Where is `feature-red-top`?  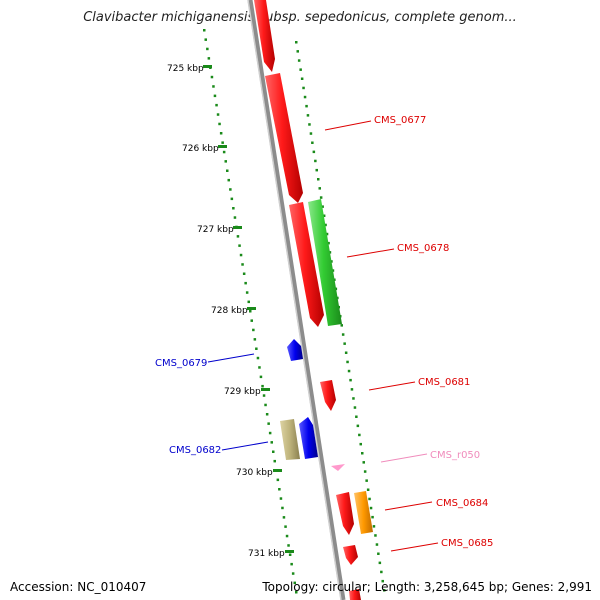 feature-red-top is located at coordinates (264, 36).